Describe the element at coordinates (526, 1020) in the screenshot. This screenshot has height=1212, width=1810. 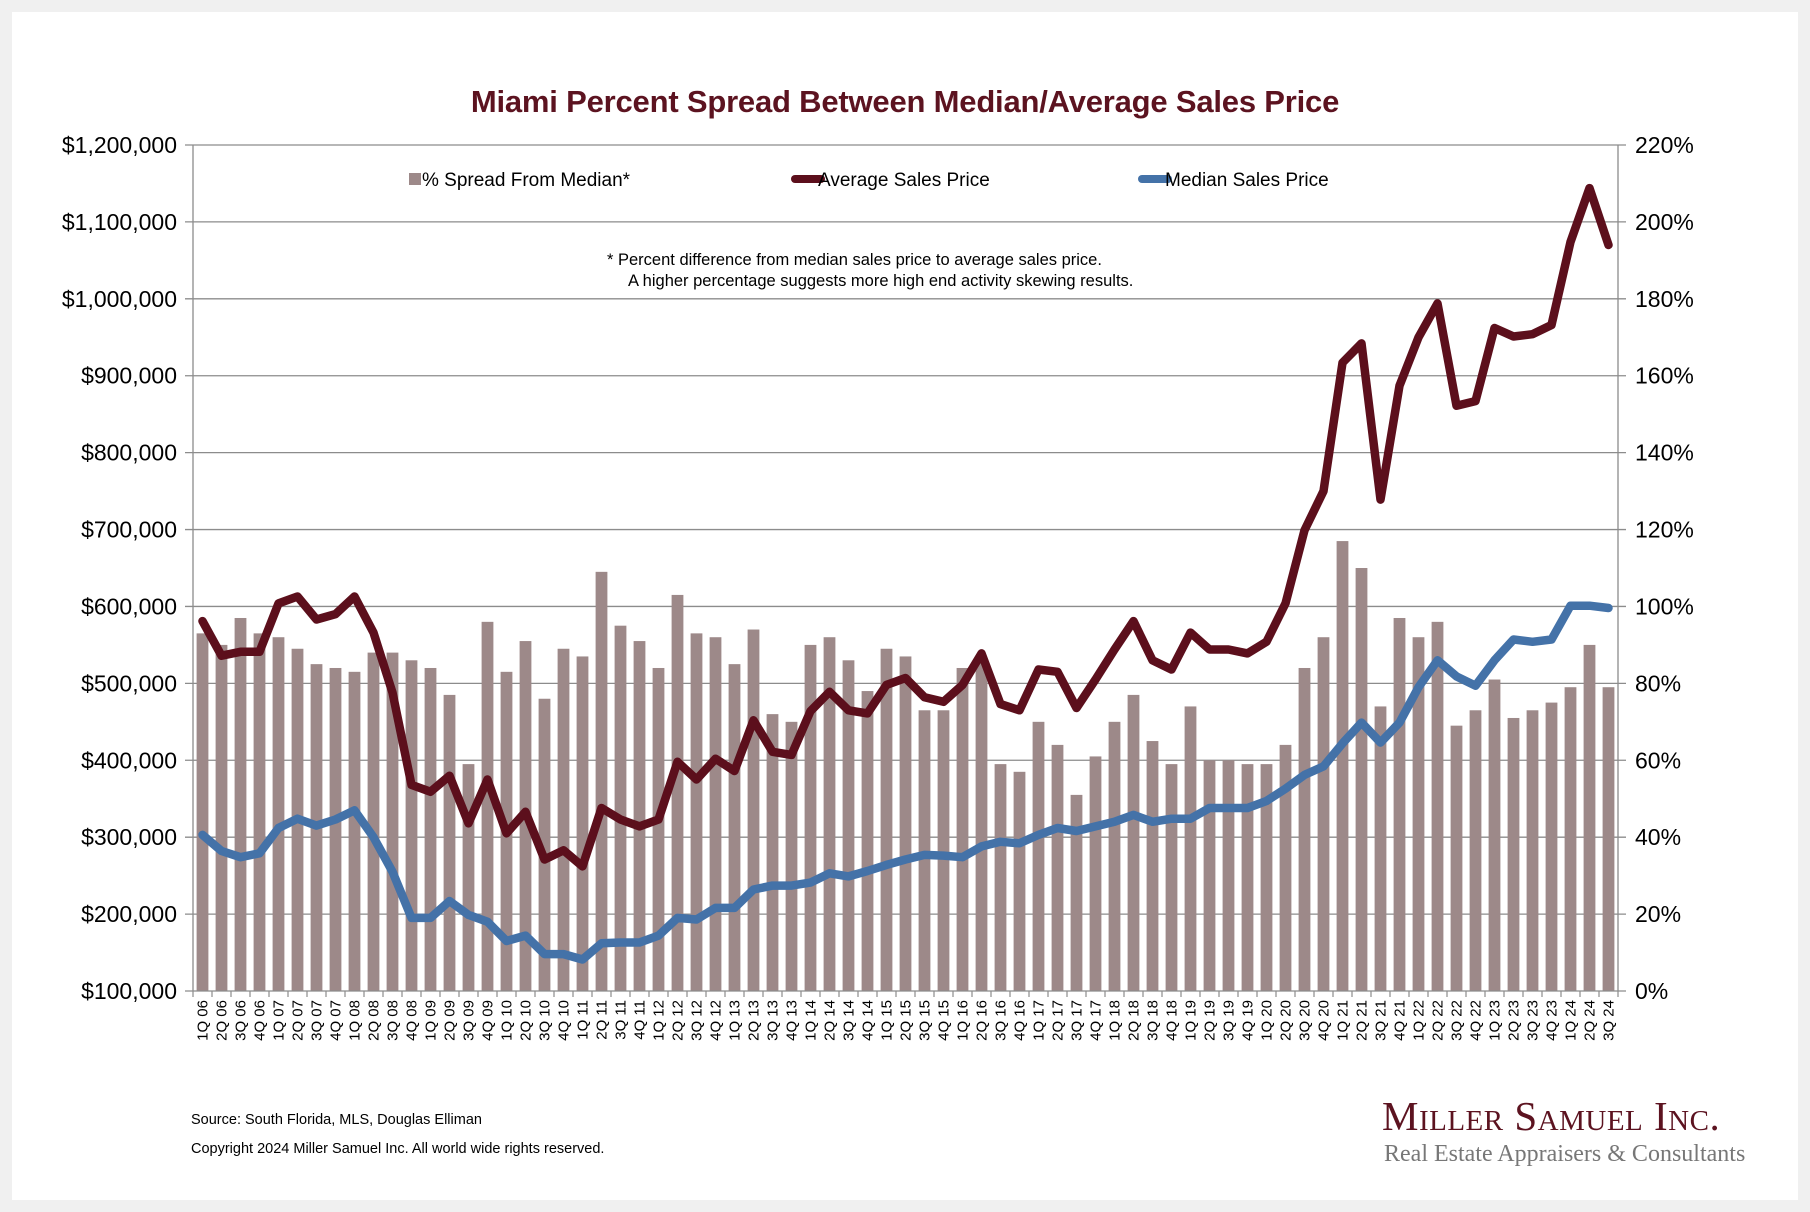
I see `x-tick-label: 2Q 10` at that location.